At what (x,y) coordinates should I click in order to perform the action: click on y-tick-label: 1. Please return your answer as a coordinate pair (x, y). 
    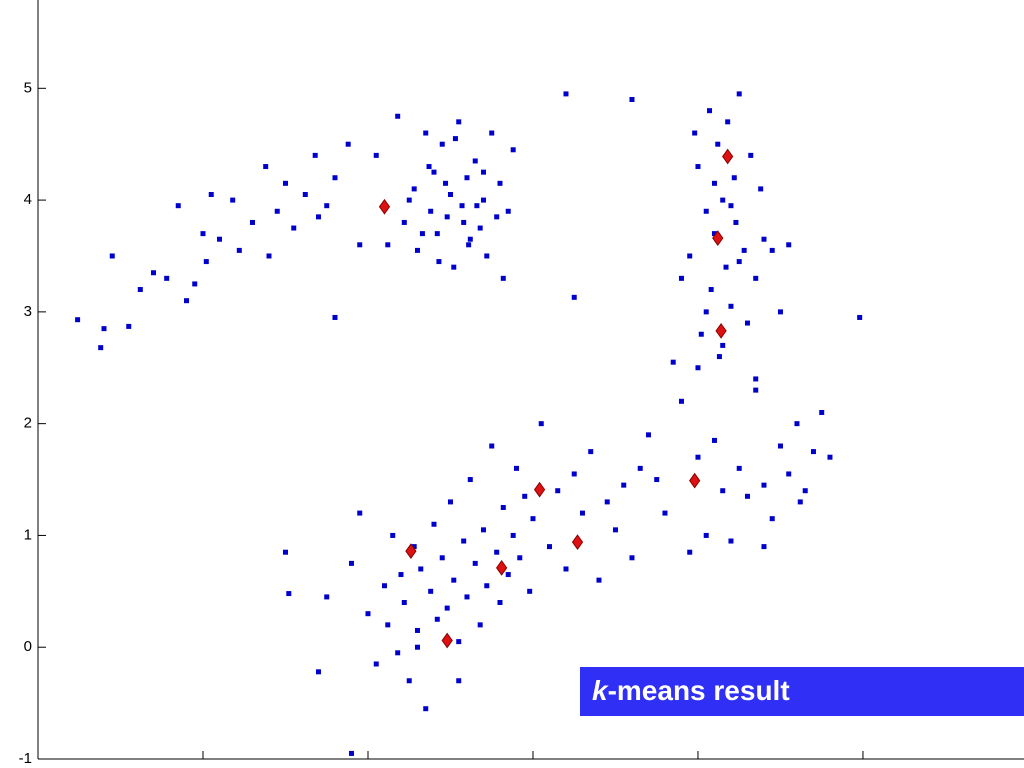
    Looking at the image, I should click on (28, 534).